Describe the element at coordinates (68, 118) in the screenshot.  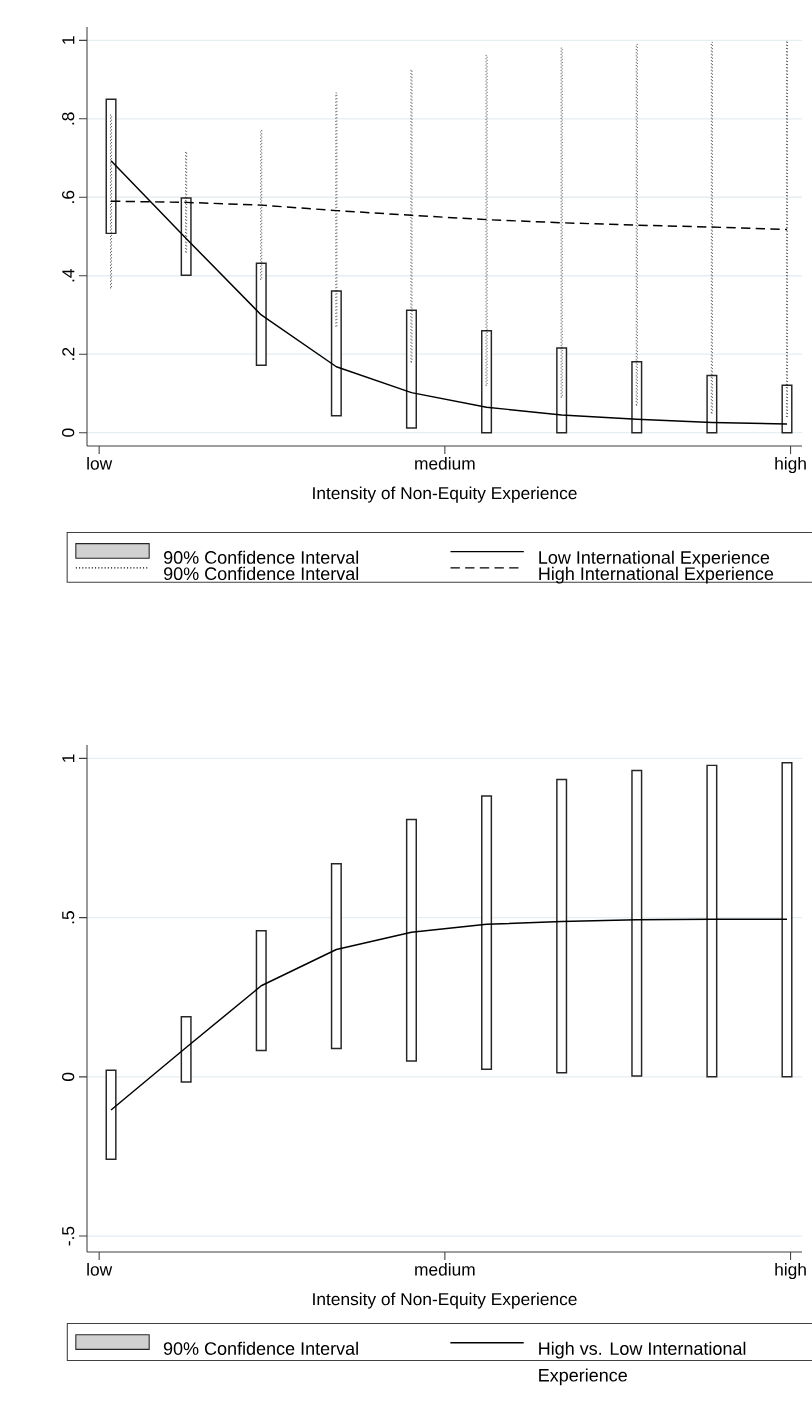
I see `y-tick-label: .8` at that location.